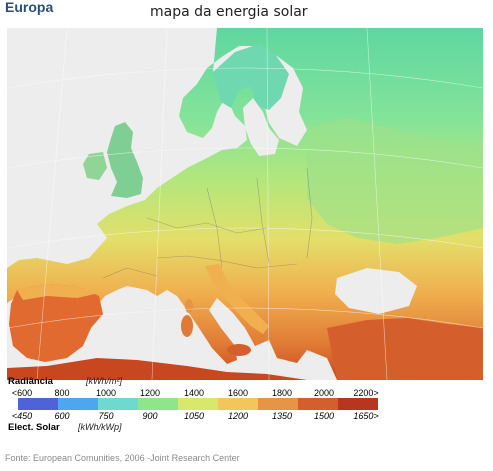  I want to click on legend-top-tick: 1800, so click(282, 393).